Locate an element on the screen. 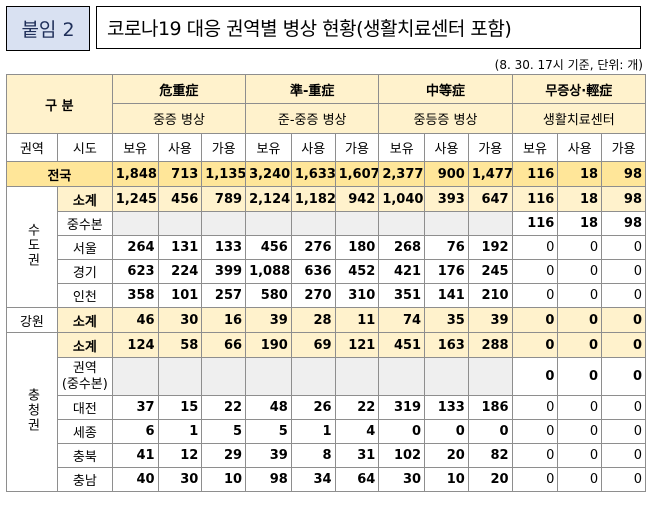 This screenshot has height=523, width=653. table-cell: 22 is located at coordinates (357, 407).